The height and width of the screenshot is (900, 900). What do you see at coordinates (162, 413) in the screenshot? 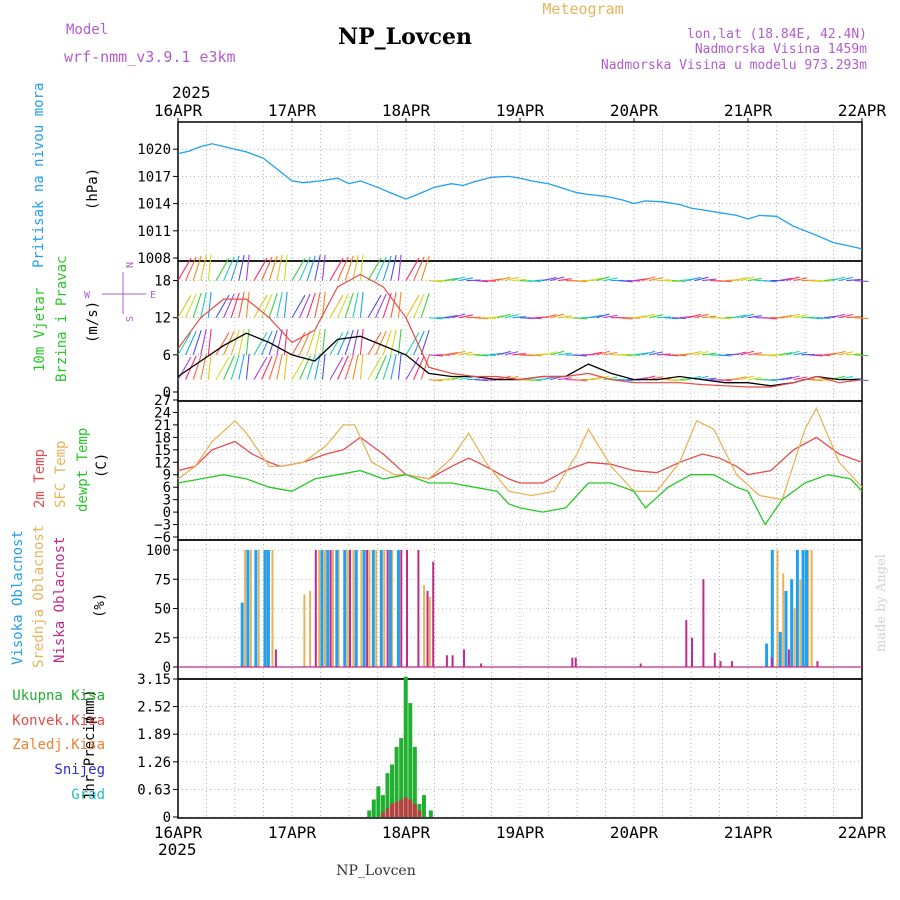
I see `y-tick-label: 24` at bounding box center [162, 413].